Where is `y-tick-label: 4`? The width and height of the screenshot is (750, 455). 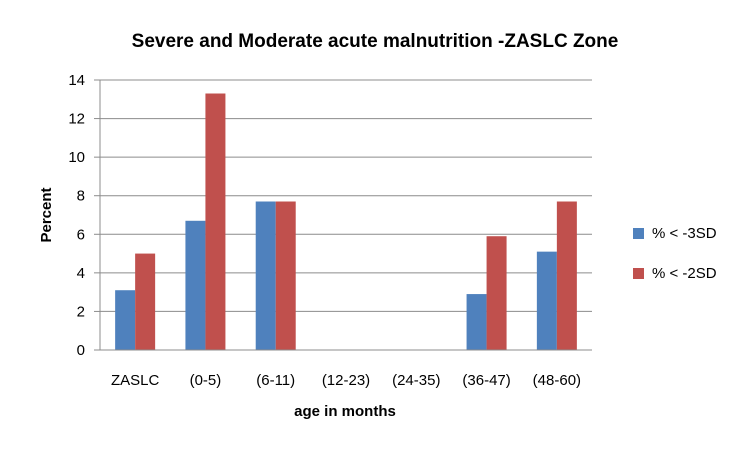 y-tick-label: 4 is located at coordinates (81, 273).